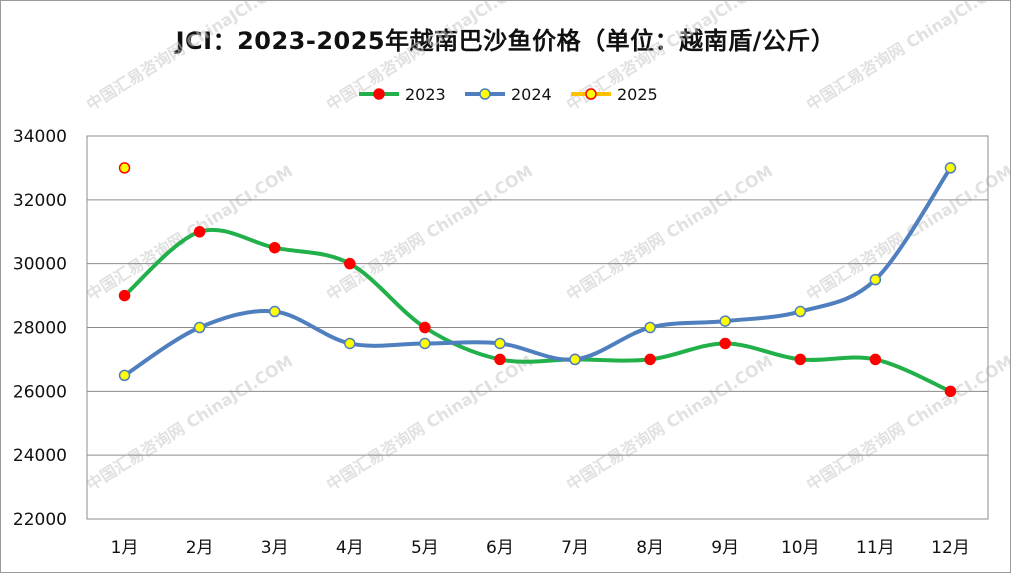 The height and width of the screenshot is (573, 1011). What do you see at coordinates (614, 94) in the screenshot?
I see `legend-item-2025: 2025` at bounding box center [614, 94].